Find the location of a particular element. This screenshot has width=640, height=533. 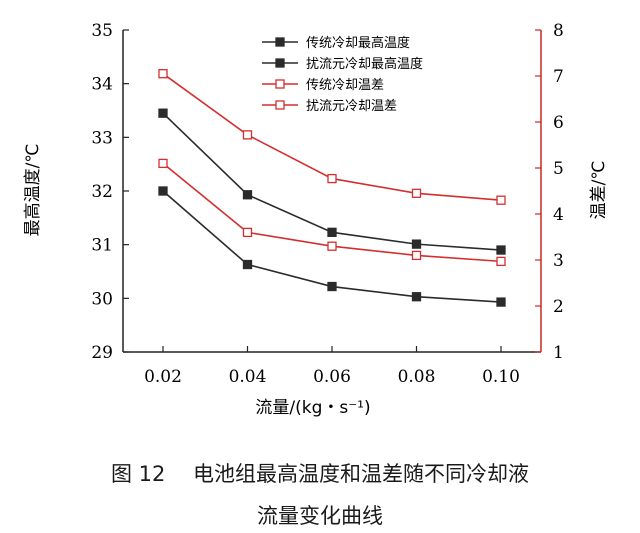

right-y-tick-label: 2 is located at coordinates (558, 307).